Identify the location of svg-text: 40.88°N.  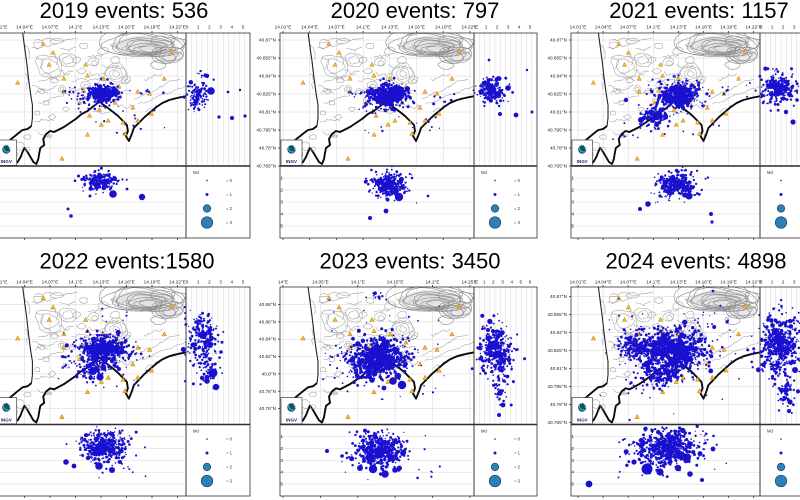
(267, 304).